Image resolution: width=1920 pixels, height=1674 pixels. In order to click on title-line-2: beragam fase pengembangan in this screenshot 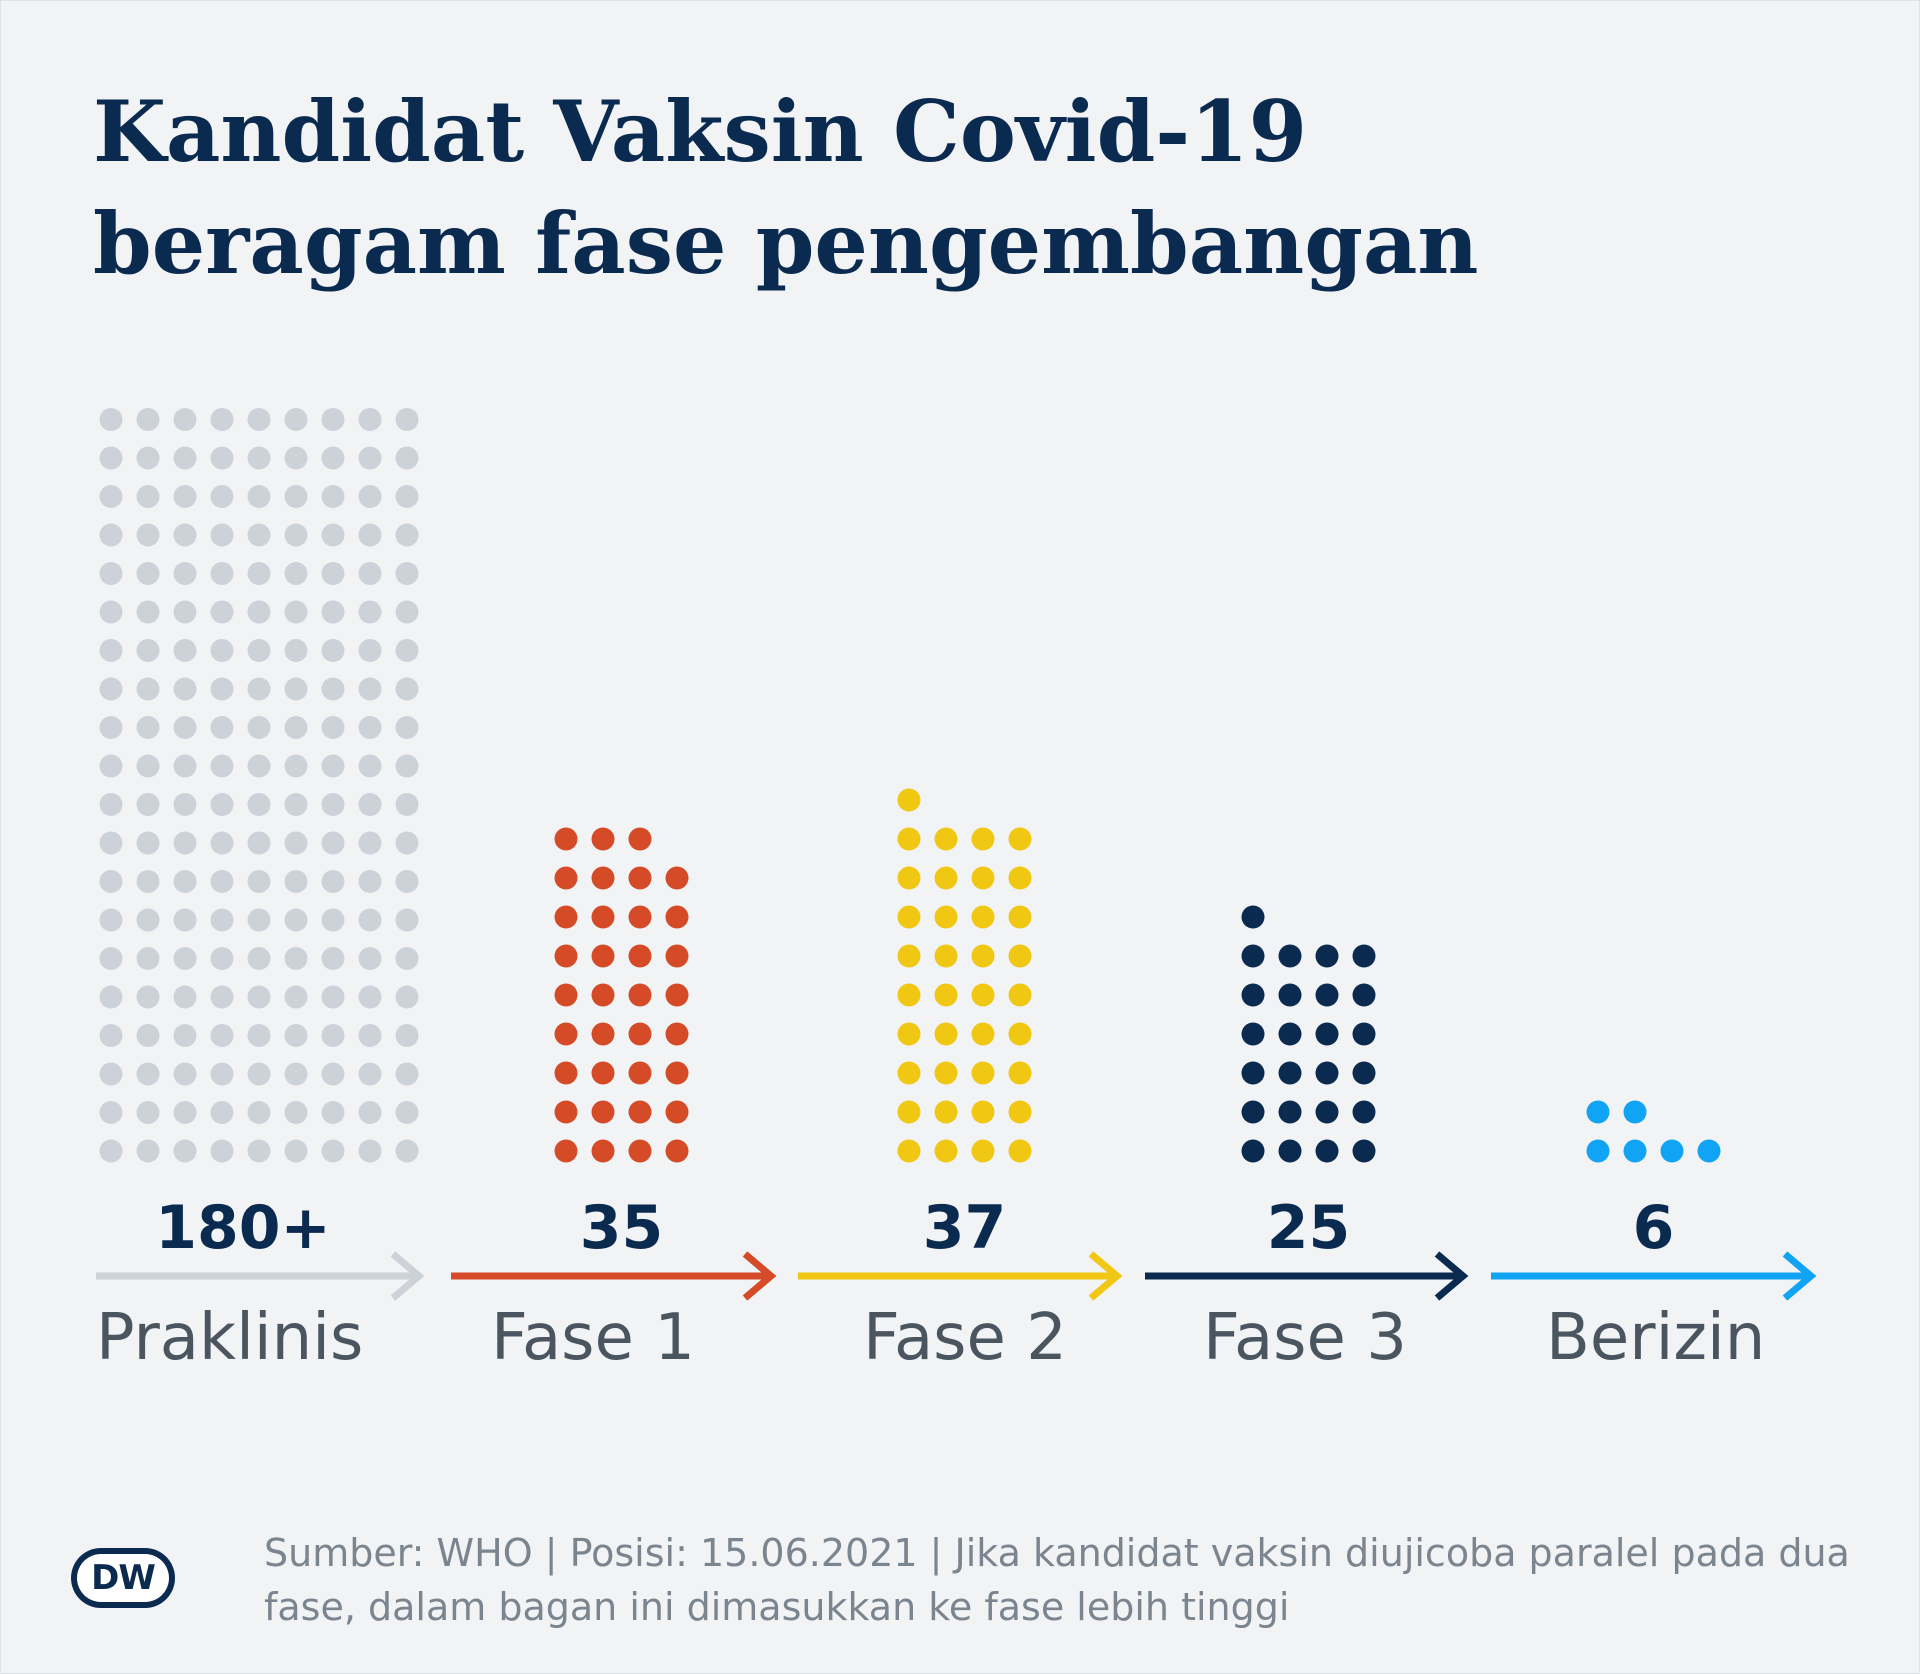, I will do `click(786, 243)`.